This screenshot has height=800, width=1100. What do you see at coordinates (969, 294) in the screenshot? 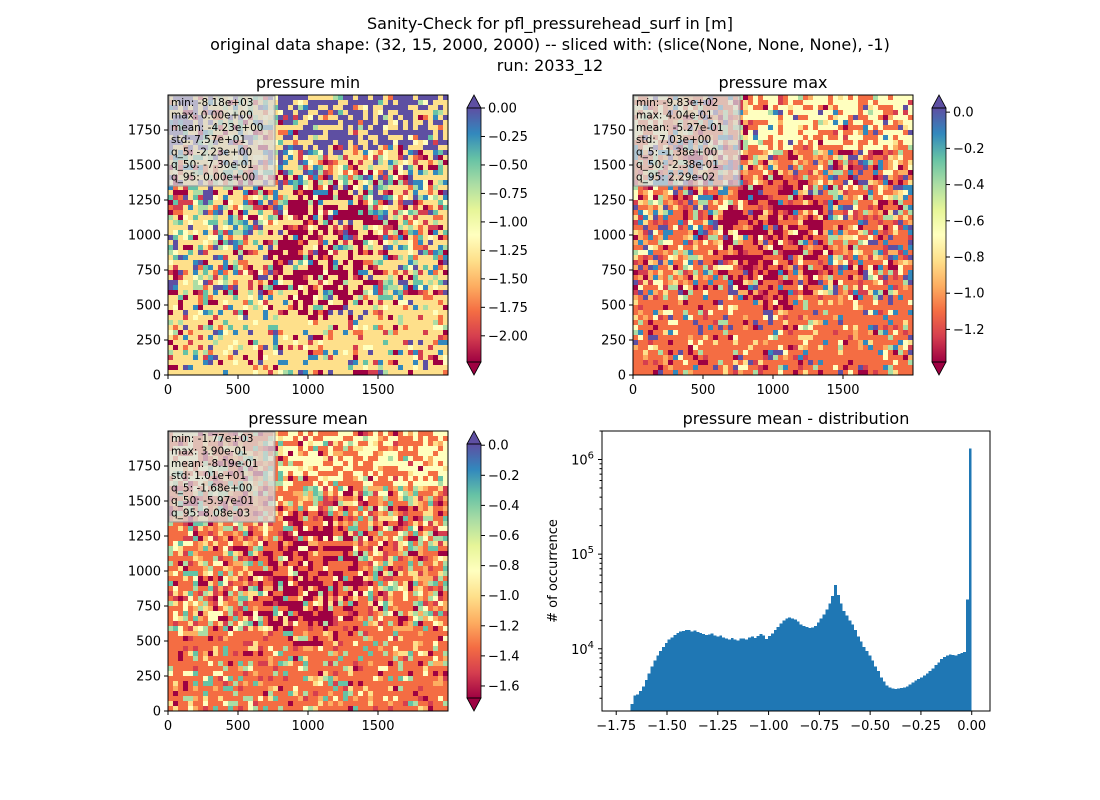
I see `colorbar-tick-label: −1.0` at bounding box center [969, 294].